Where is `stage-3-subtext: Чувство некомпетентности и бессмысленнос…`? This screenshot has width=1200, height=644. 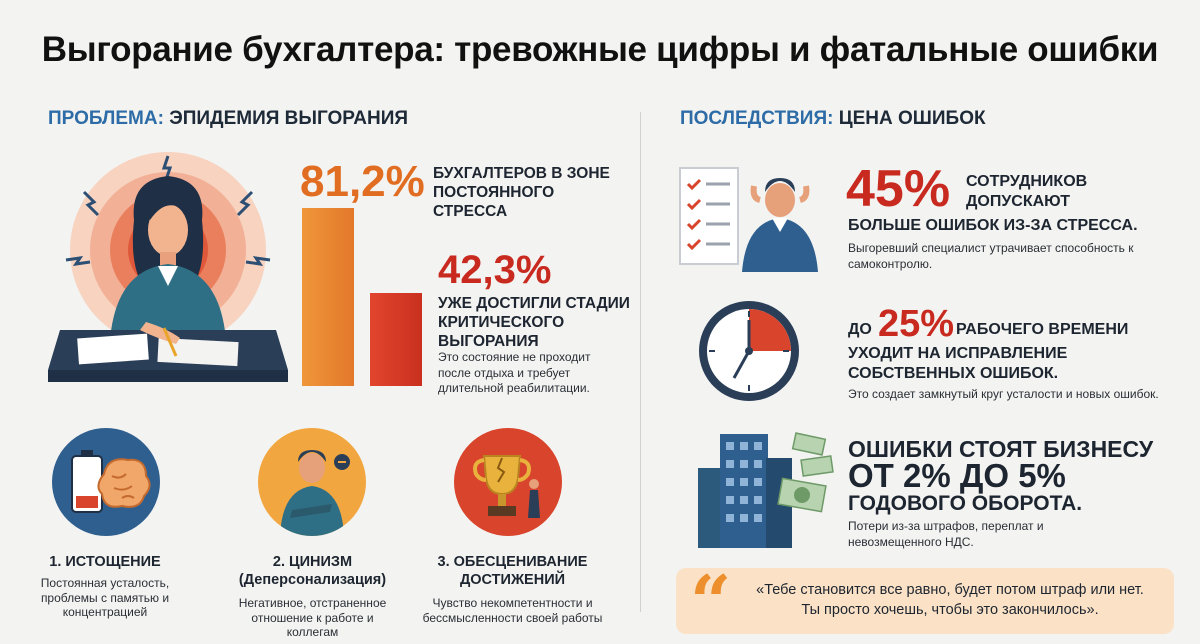
stage-3-subtext: Чувство некомпетентности и бессмысленнос… is located at coordinates (512, 610).